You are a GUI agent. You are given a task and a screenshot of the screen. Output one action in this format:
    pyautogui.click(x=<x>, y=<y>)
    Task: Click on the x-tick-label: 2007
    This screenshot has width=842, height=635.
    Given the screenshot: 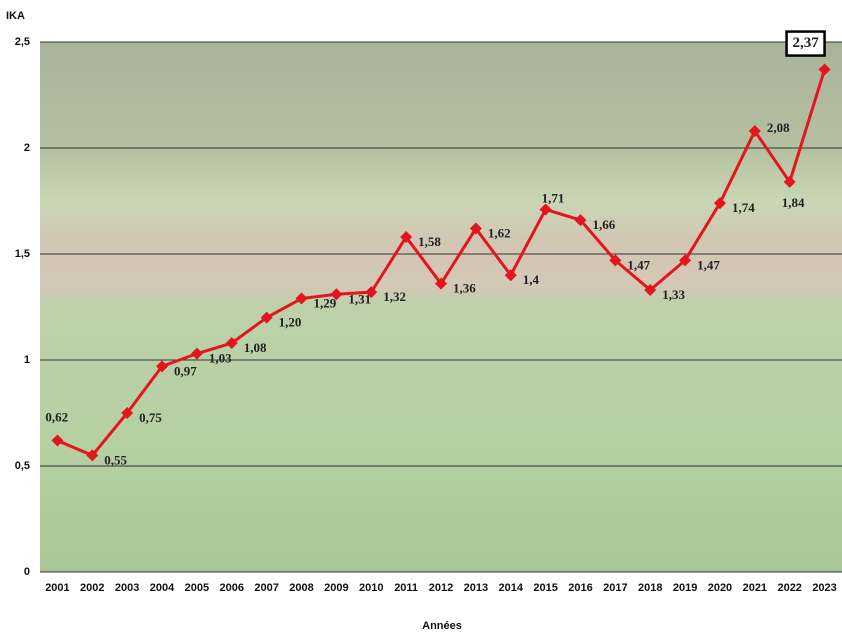 What is the action you would take?
    pyautogui.click(x=266, y=588)
    